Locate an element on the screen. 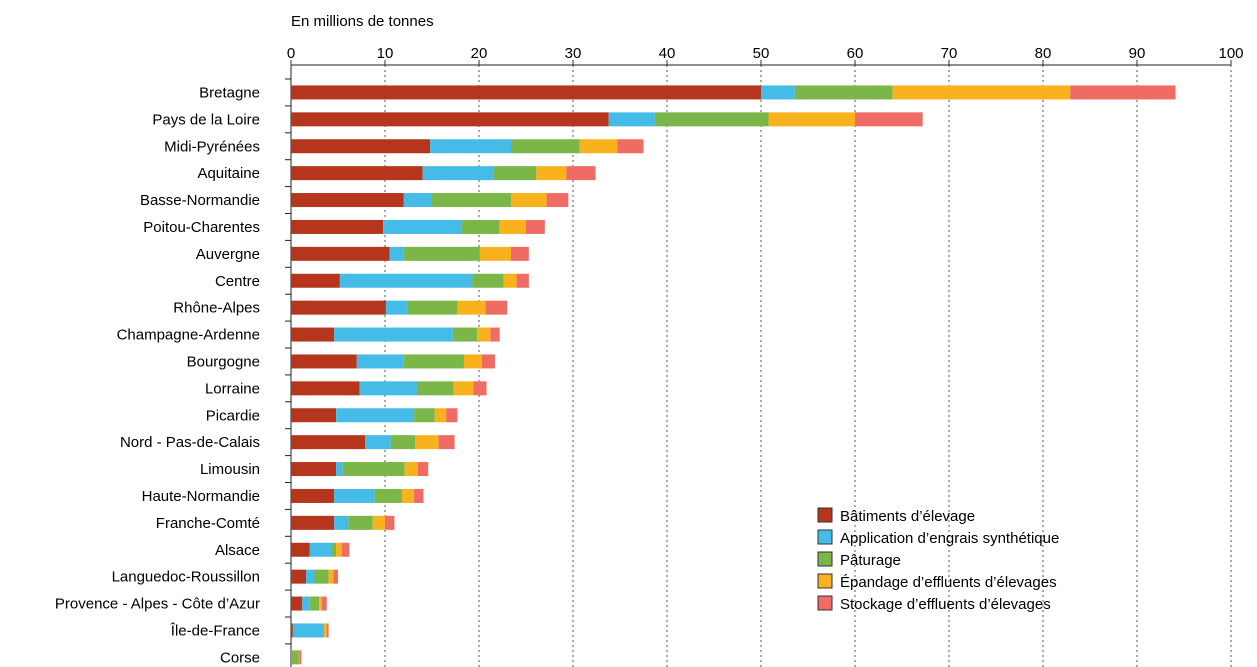  x-tick-label: 20 is located at coordinates (479, 53).